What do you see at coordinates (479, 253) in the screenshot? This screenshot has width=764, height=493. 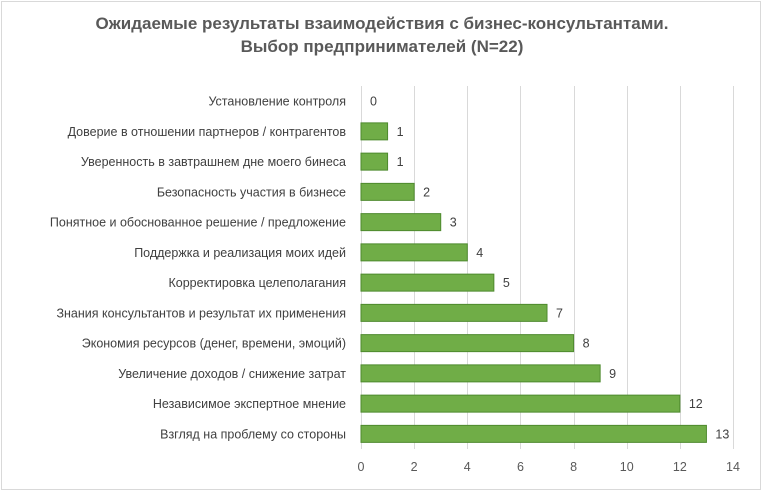 I see `data-label-5: 4` at bounding box center [479, 253].